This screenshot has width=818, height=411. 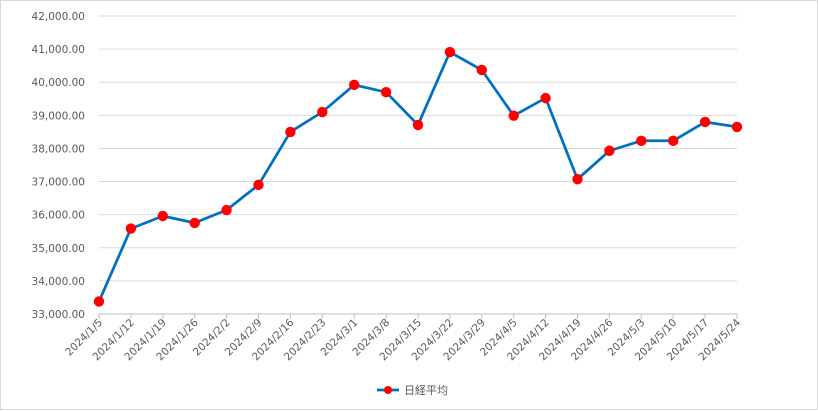 What do you see at coordinates (58, 50) in the screenshot?
I see `y-tick-label: 41,000.00` at bounding box center [58, 50].